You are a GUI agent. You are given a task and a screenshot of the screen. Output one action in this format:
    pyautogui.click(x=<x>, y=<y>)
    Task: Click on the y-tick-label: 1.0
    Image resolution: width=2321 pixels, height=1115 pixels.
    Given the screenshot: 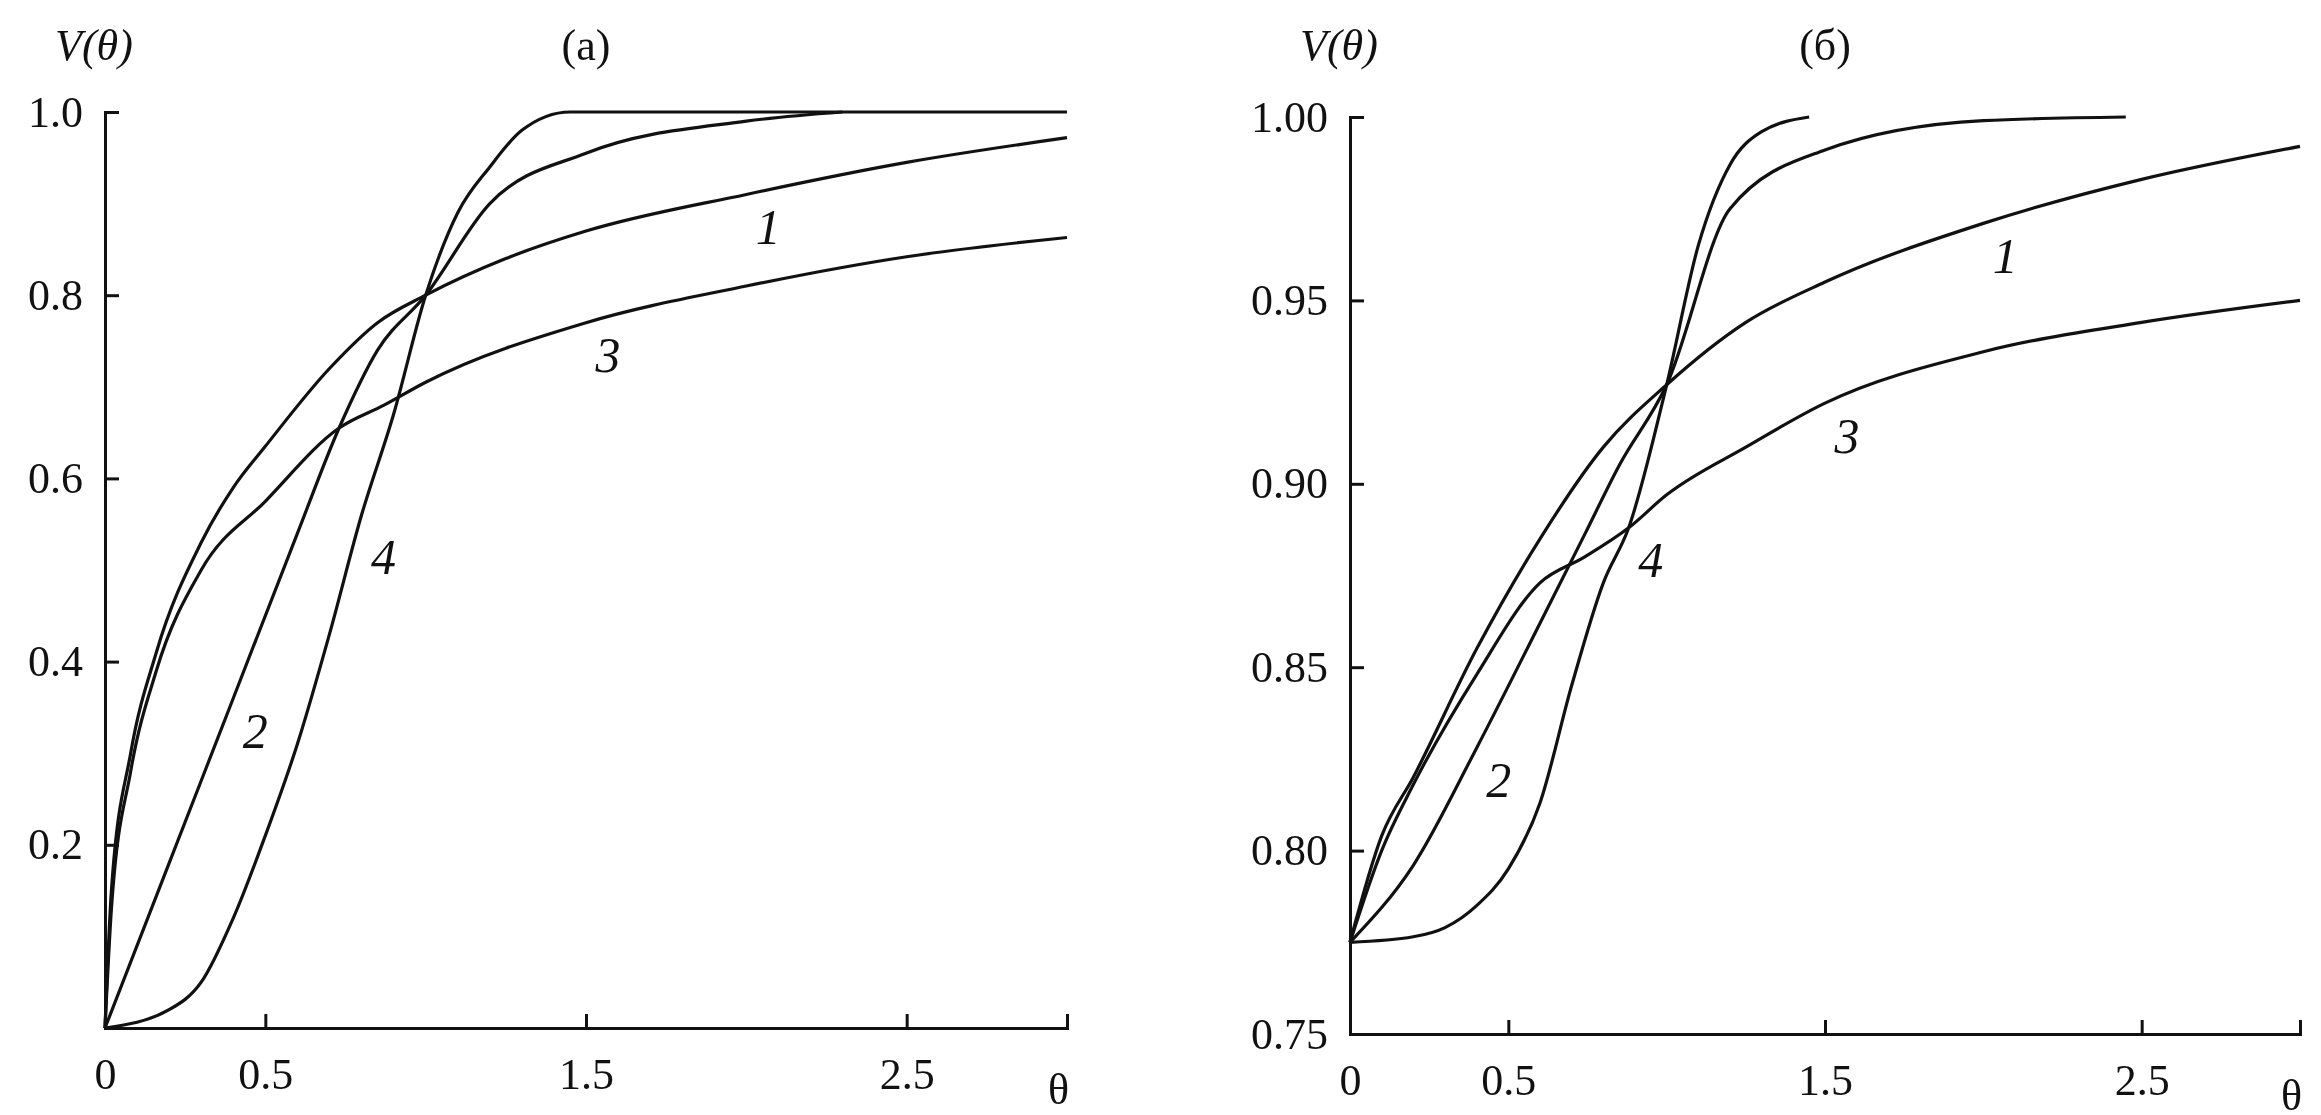 What is the action you would take?
    pyautogui.click(x=55, y=112)
    